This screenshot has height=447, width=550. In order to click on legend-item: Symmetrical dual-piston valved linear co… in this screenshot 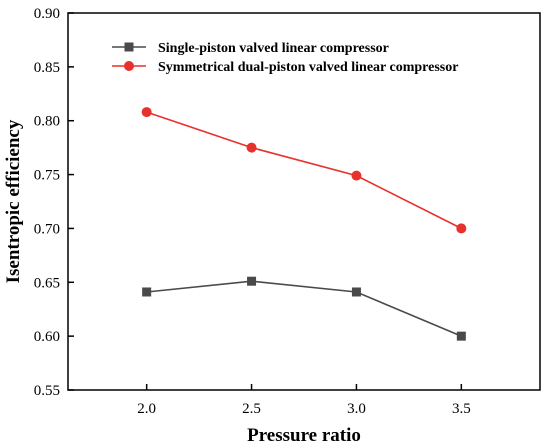, I will do `click(285, 67)`.